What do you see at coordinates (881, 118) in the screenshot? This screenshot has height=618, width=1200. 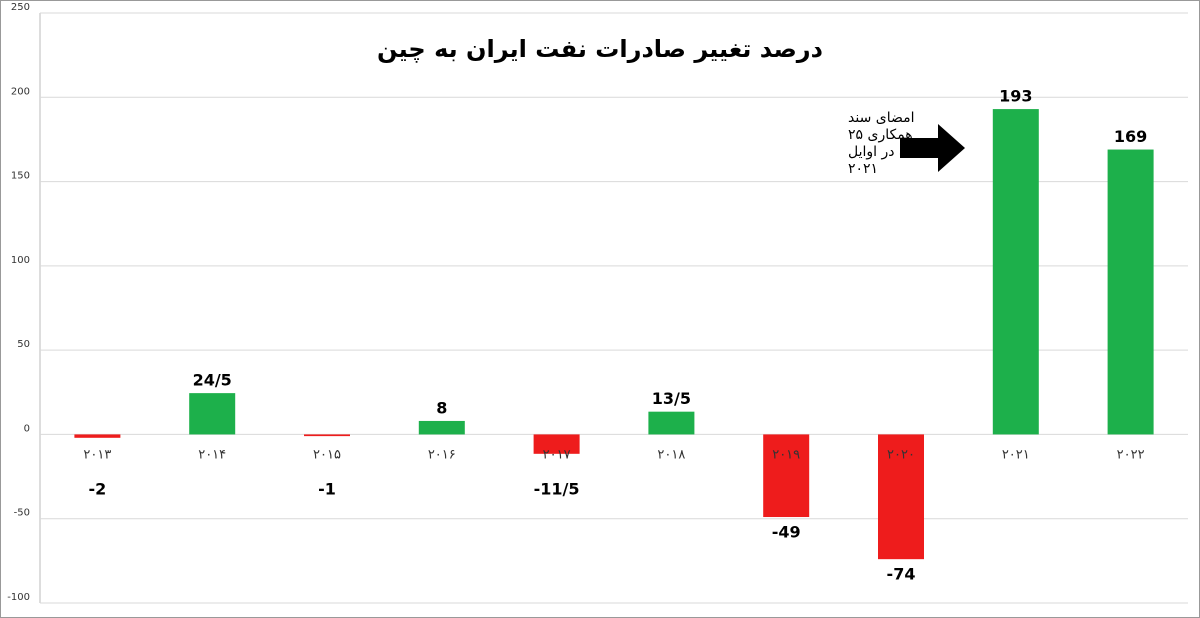 I see `annotation: امضای سند` at bounding box center [881, 118].